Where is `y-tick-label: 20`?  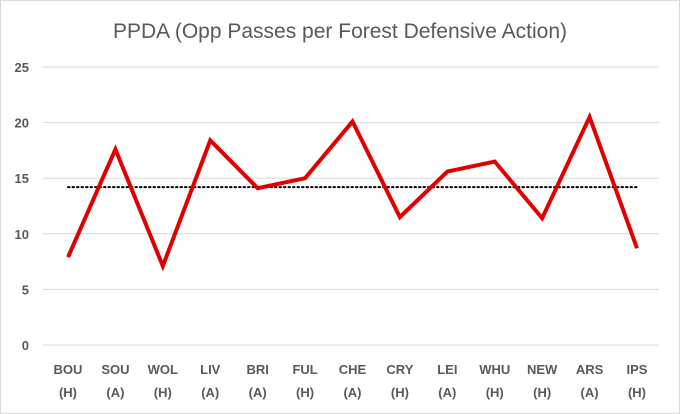
y-tick-label: 20 is located at coordinates (22, 123).